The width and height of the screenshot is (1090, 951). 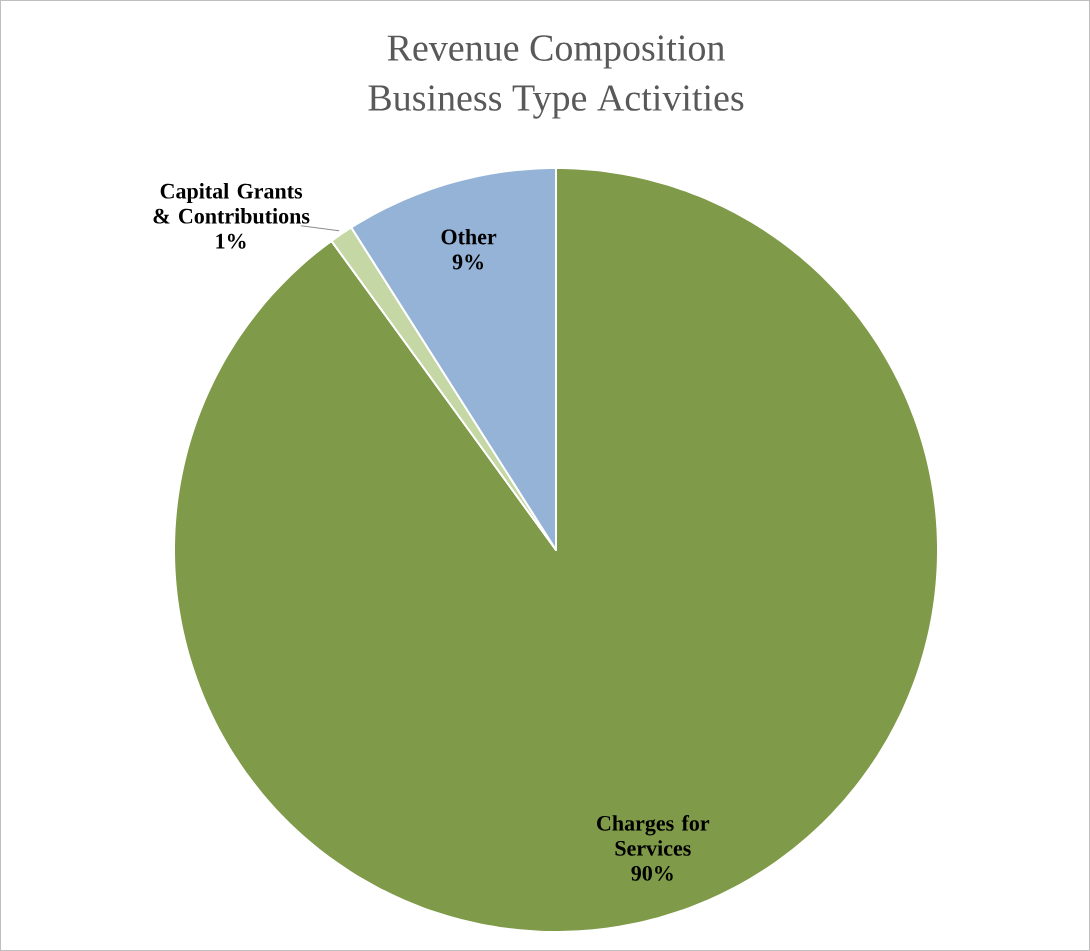 What do you see at coordinates (653, 835) in the screenshot?
I see `slice-label: Charges for Services` at bounding box center [653, 835].